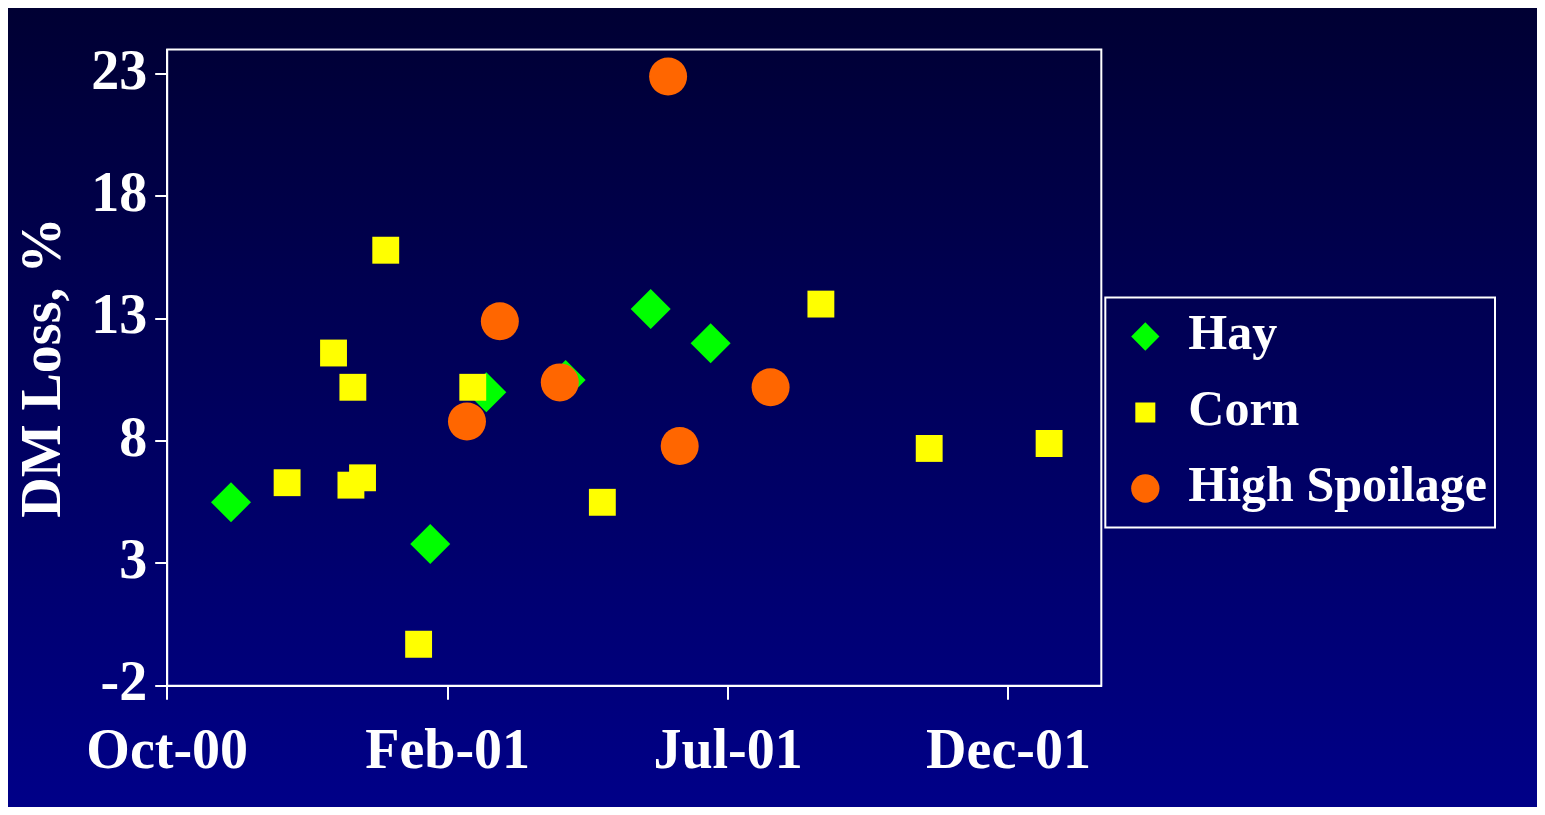  What do you see at coordinates (119, 314) in the screenshot?
I see `y-tick-label: 13` at bounding box center [119, 314].